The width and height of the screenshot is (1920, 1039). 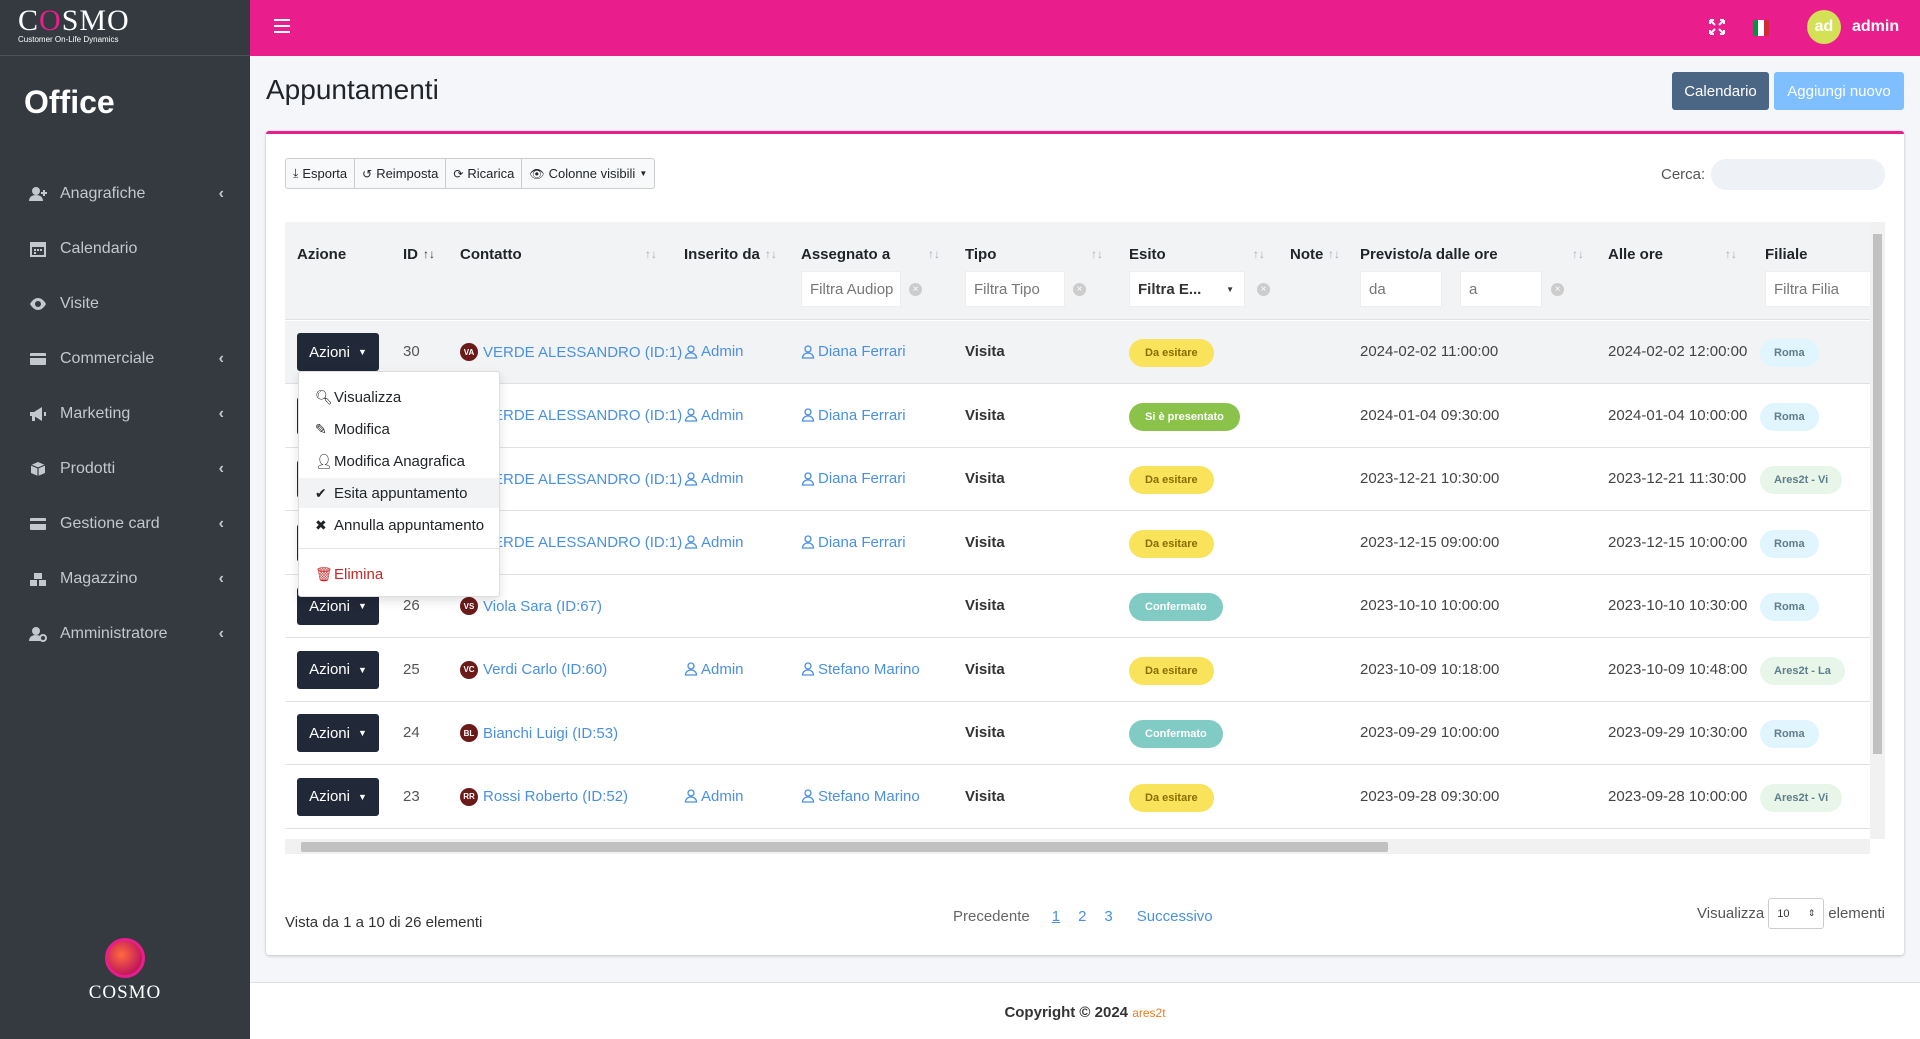 What do you see at coordinates (1796, 913) in the screenshot?
I see `page-length-select: 10 ⇕` at bounding box center [1796, 913].